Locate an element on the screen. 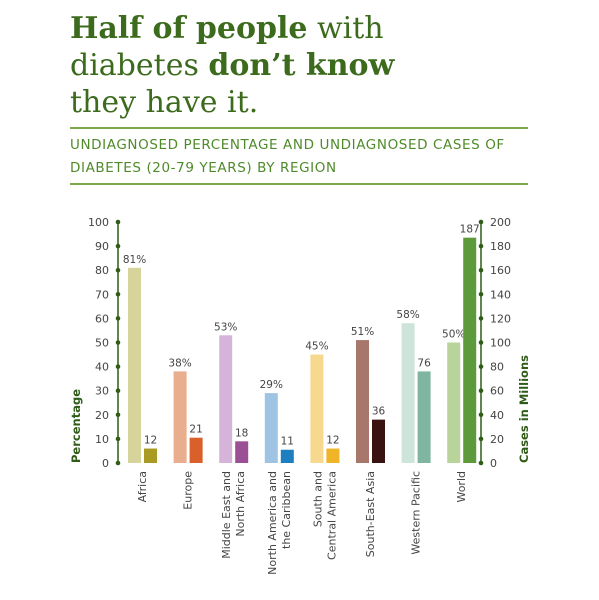 The image size is (599, 600). left-axis-title: Percentage is located at coordinates (76, 426).